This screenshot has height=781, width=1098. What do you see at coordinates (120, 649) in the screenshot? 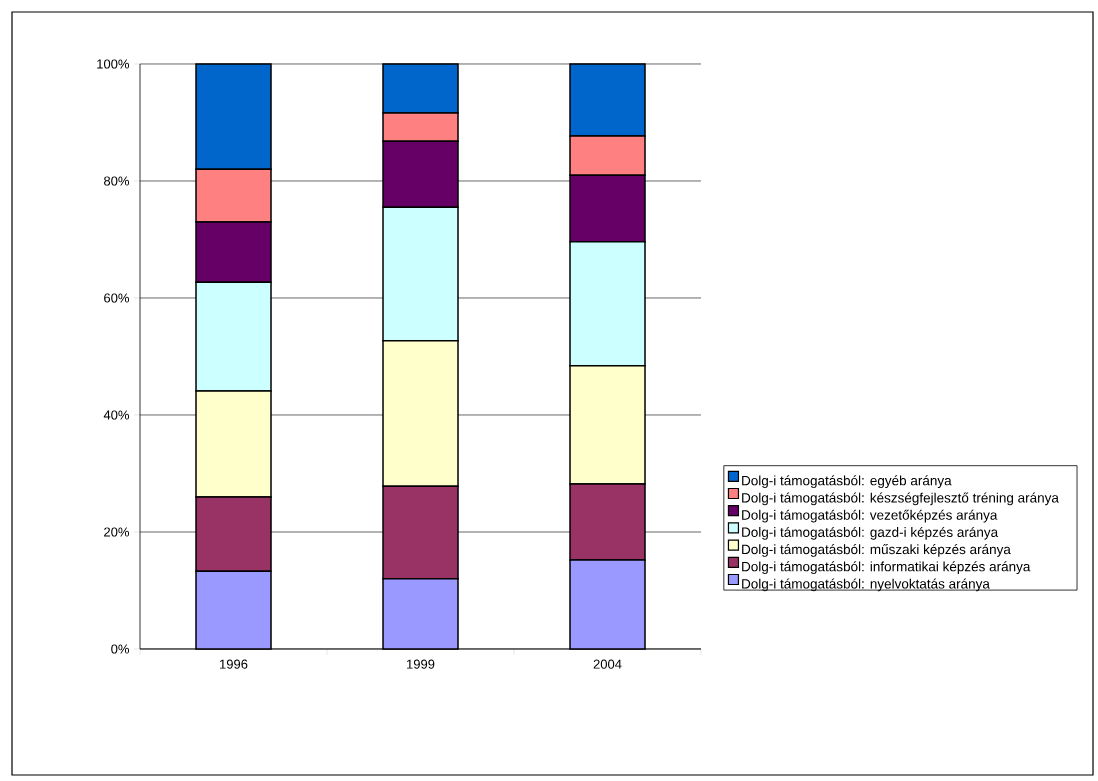
I see `y-tick-label: 0%` at bounding box center [120, 649].